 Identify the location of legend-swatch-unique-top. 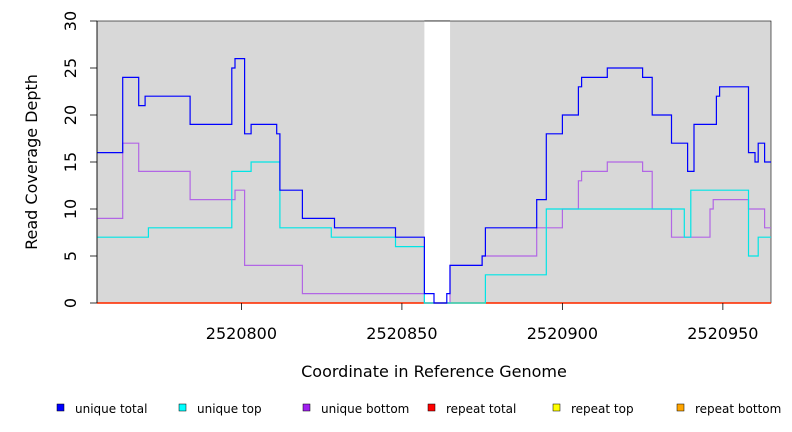
(182, 407).